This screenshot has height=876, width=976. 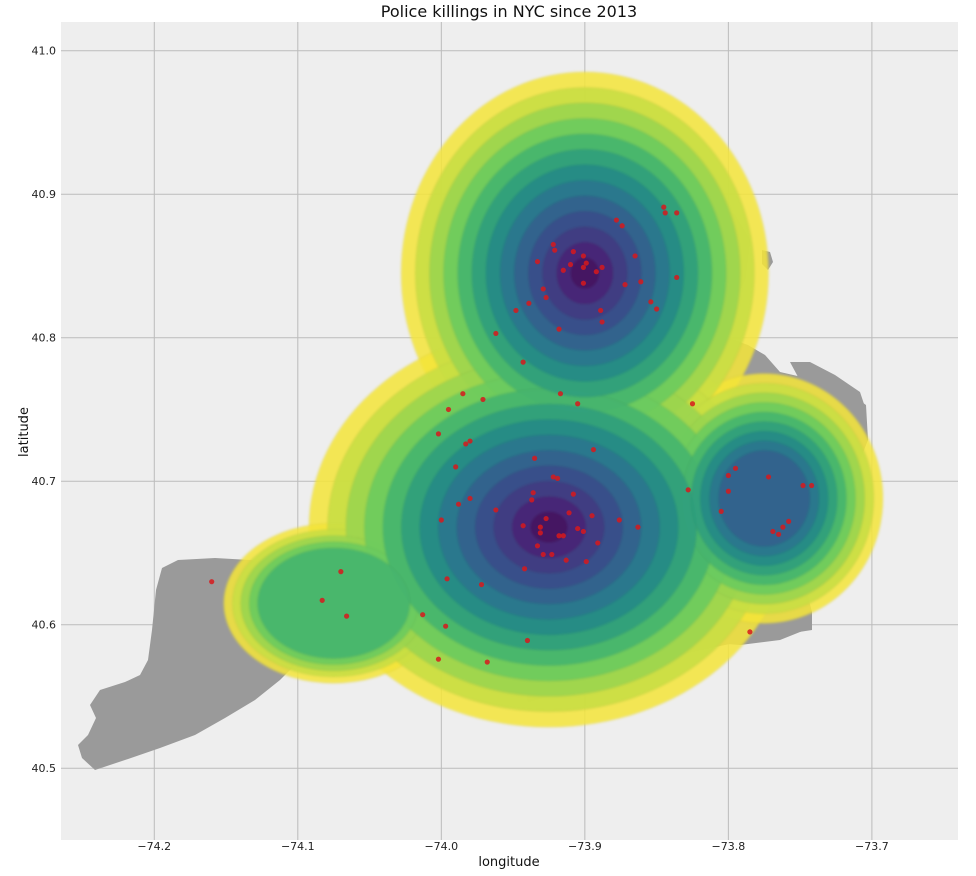 What do you see at coordinates (828, 387) in the screenshot?
I see `queens-east-shape` at bounding box center [828, 387].